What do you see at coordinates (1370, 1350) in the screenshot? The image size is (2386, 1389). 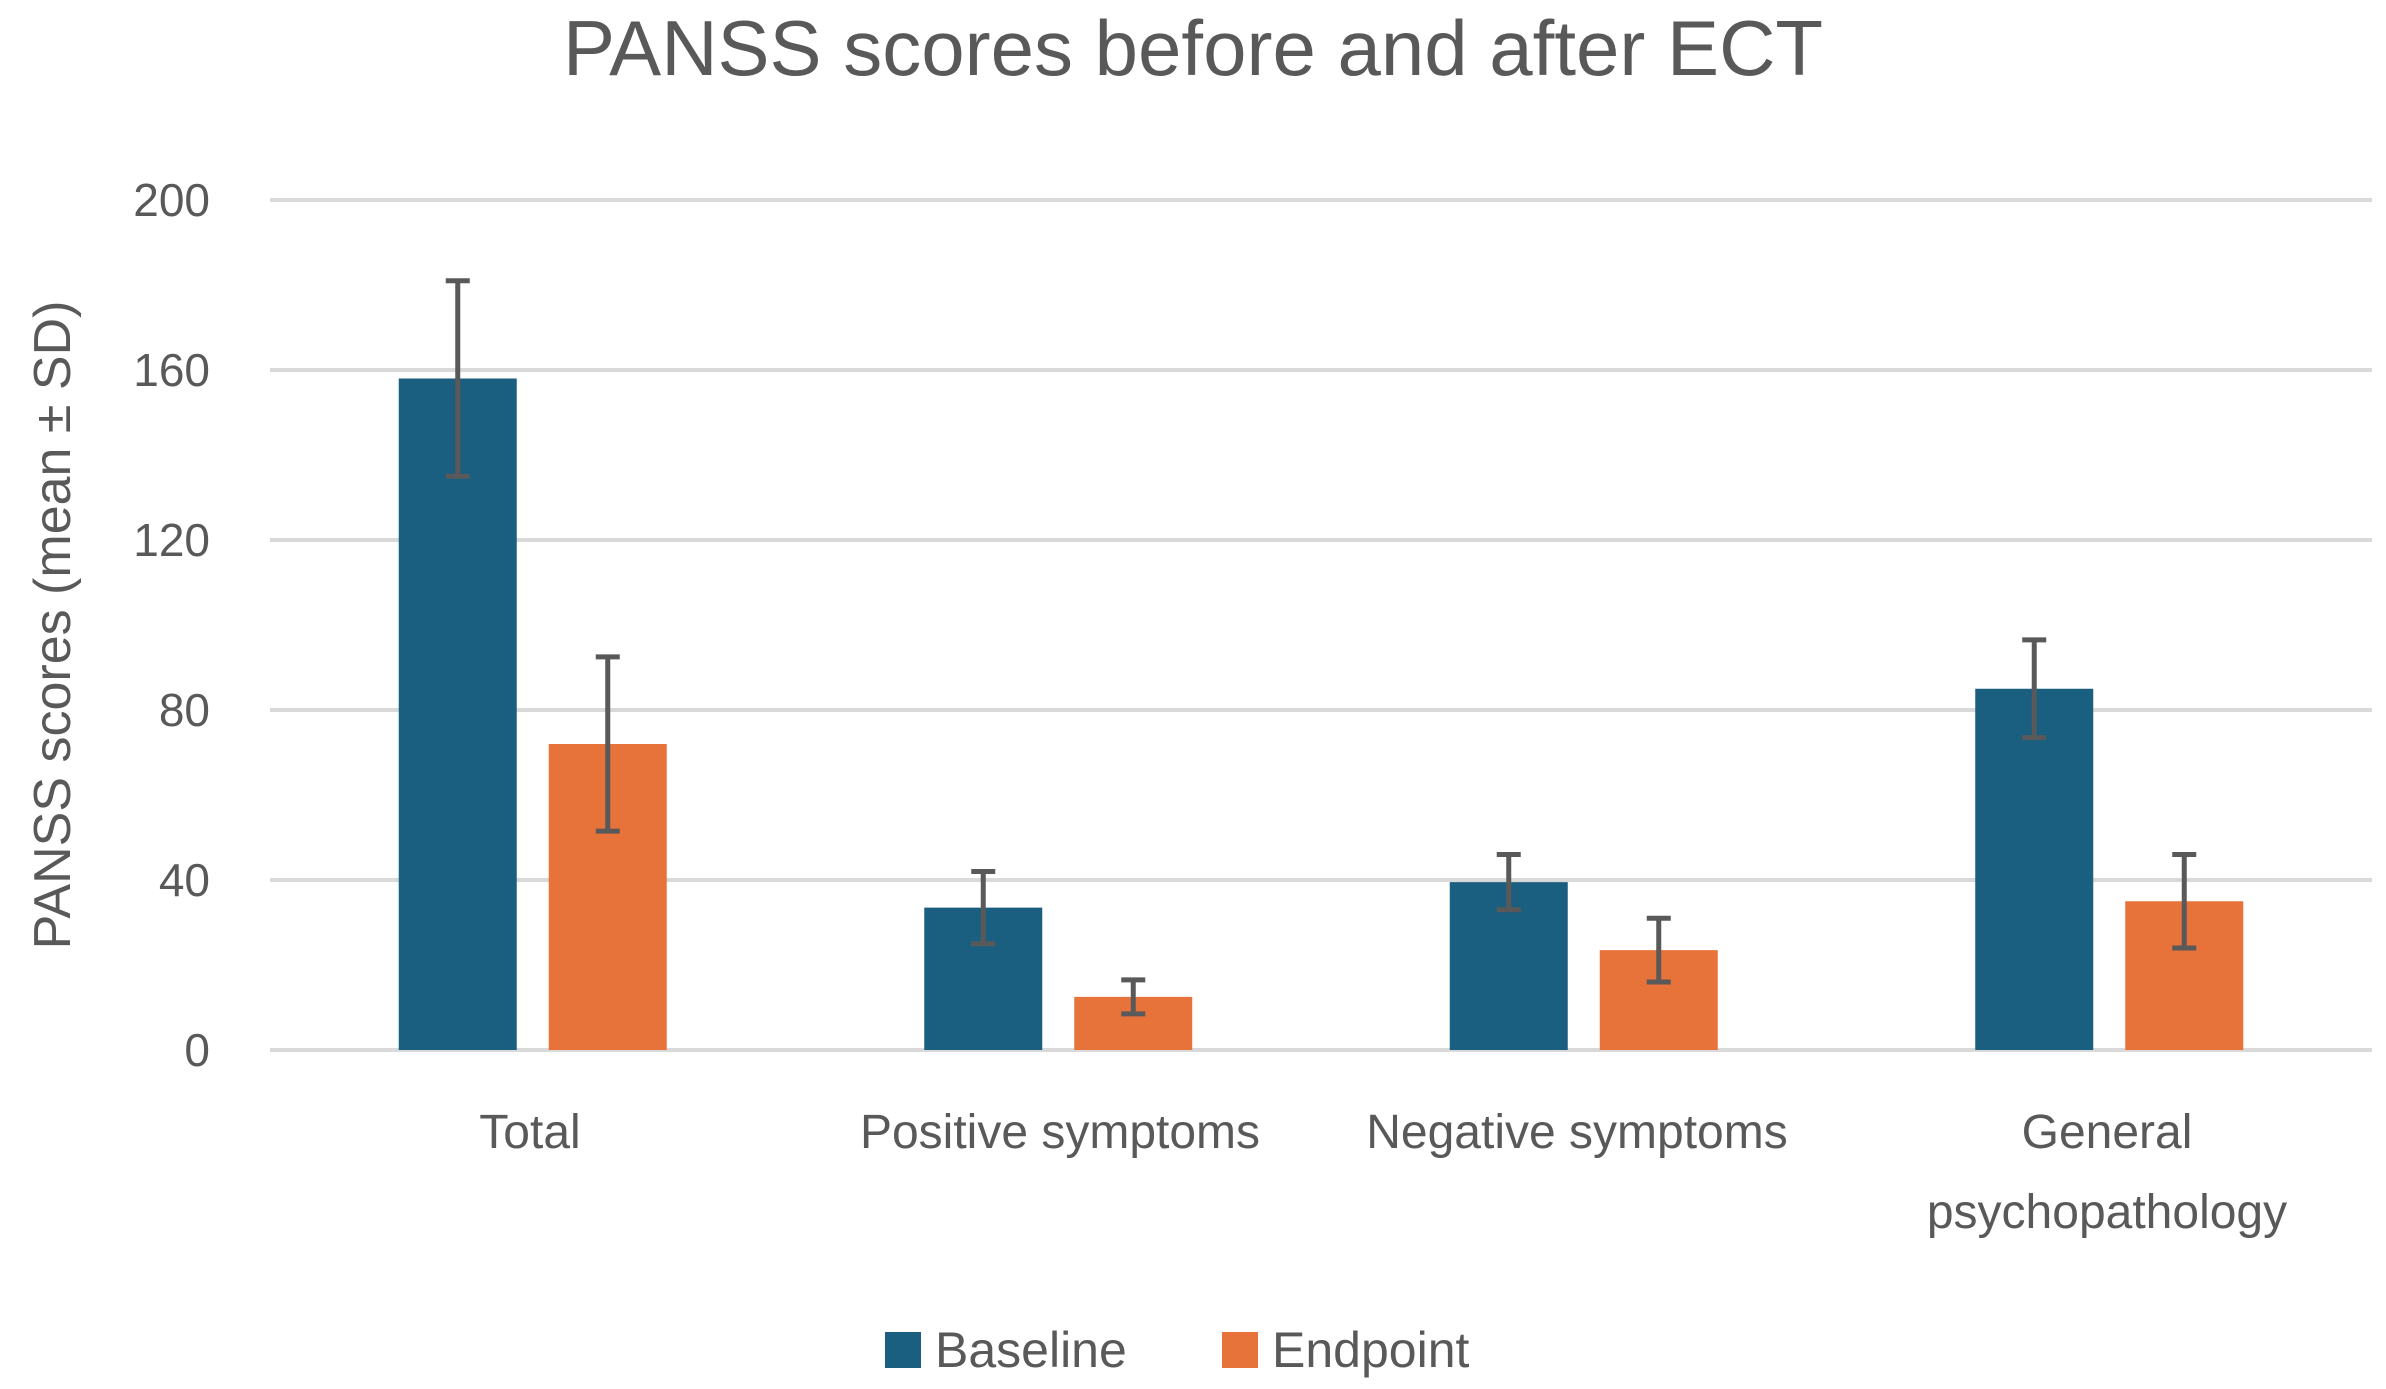 I see `legend-label-endpoint: Endpoint` at bounding box center [1370, 1350].